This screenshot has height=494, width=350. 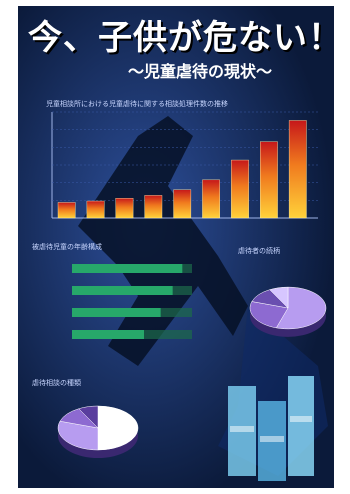 What do you see at coordinates (259, 251) in the screenshot?
I see `chart3-title: 虐待者の続柄` at bounding box center [259, 251].